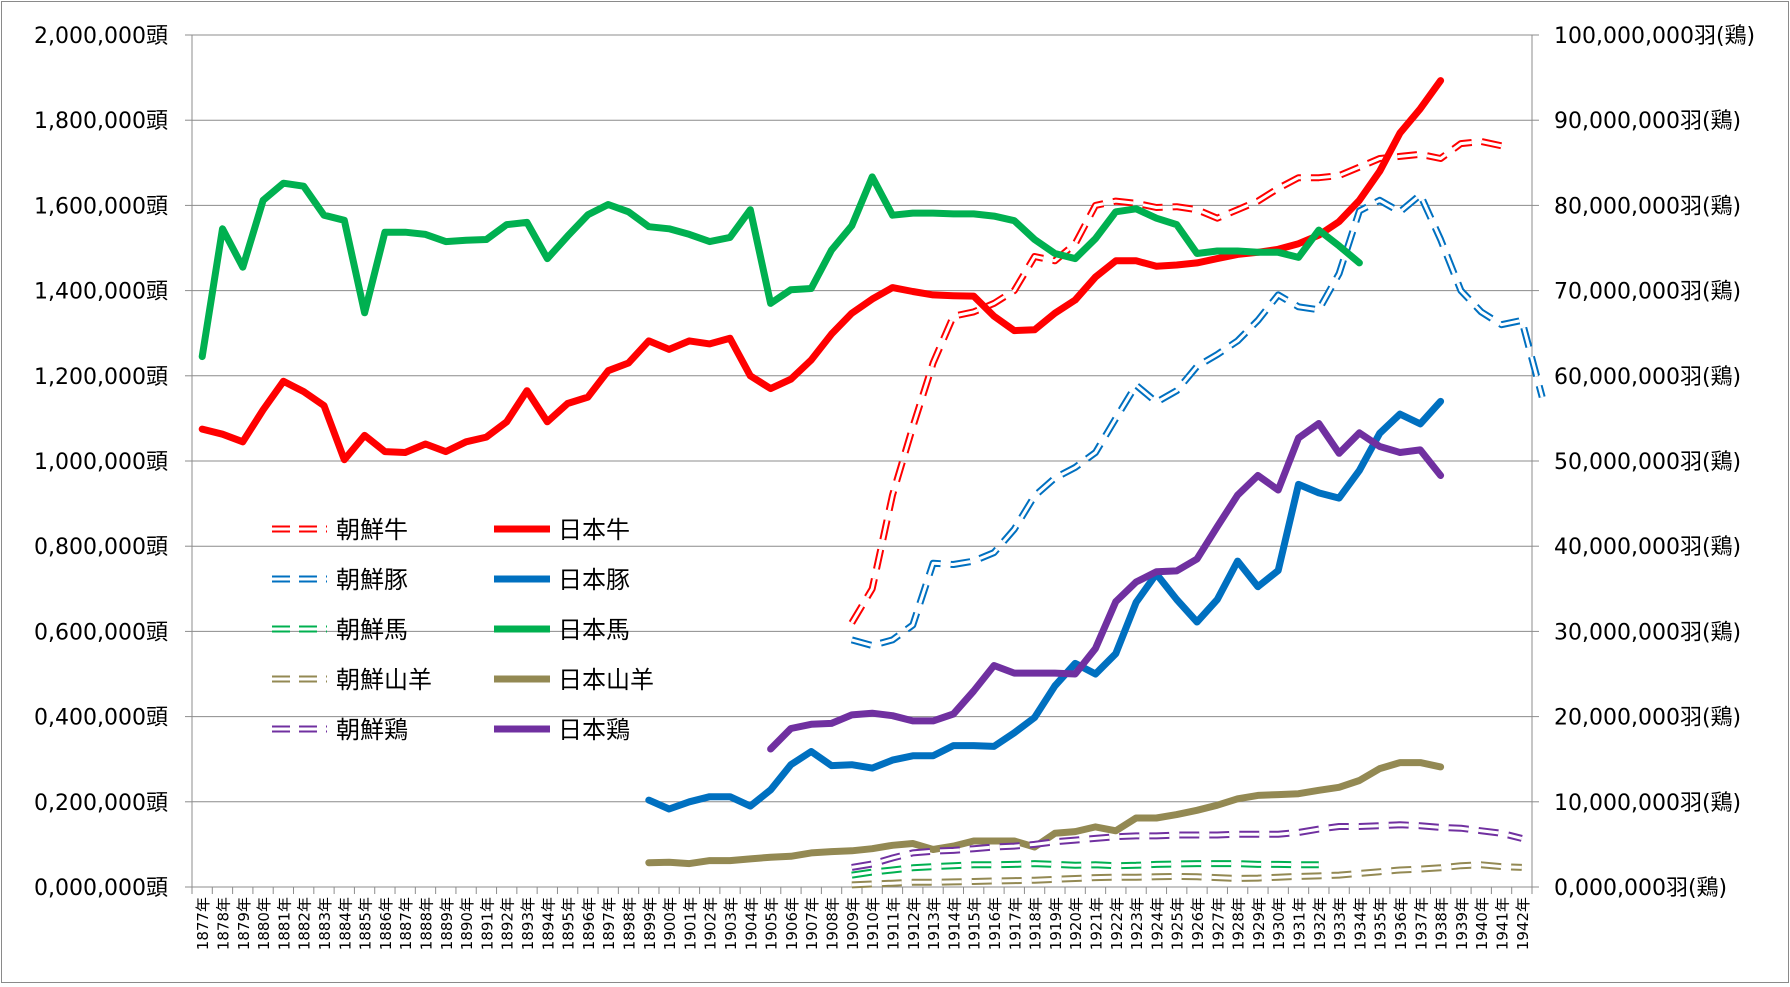 Image resolution: width=1790 pixels, height=987 pixels. I want to click on x-tick-label: 1915年, so click(975, 923).